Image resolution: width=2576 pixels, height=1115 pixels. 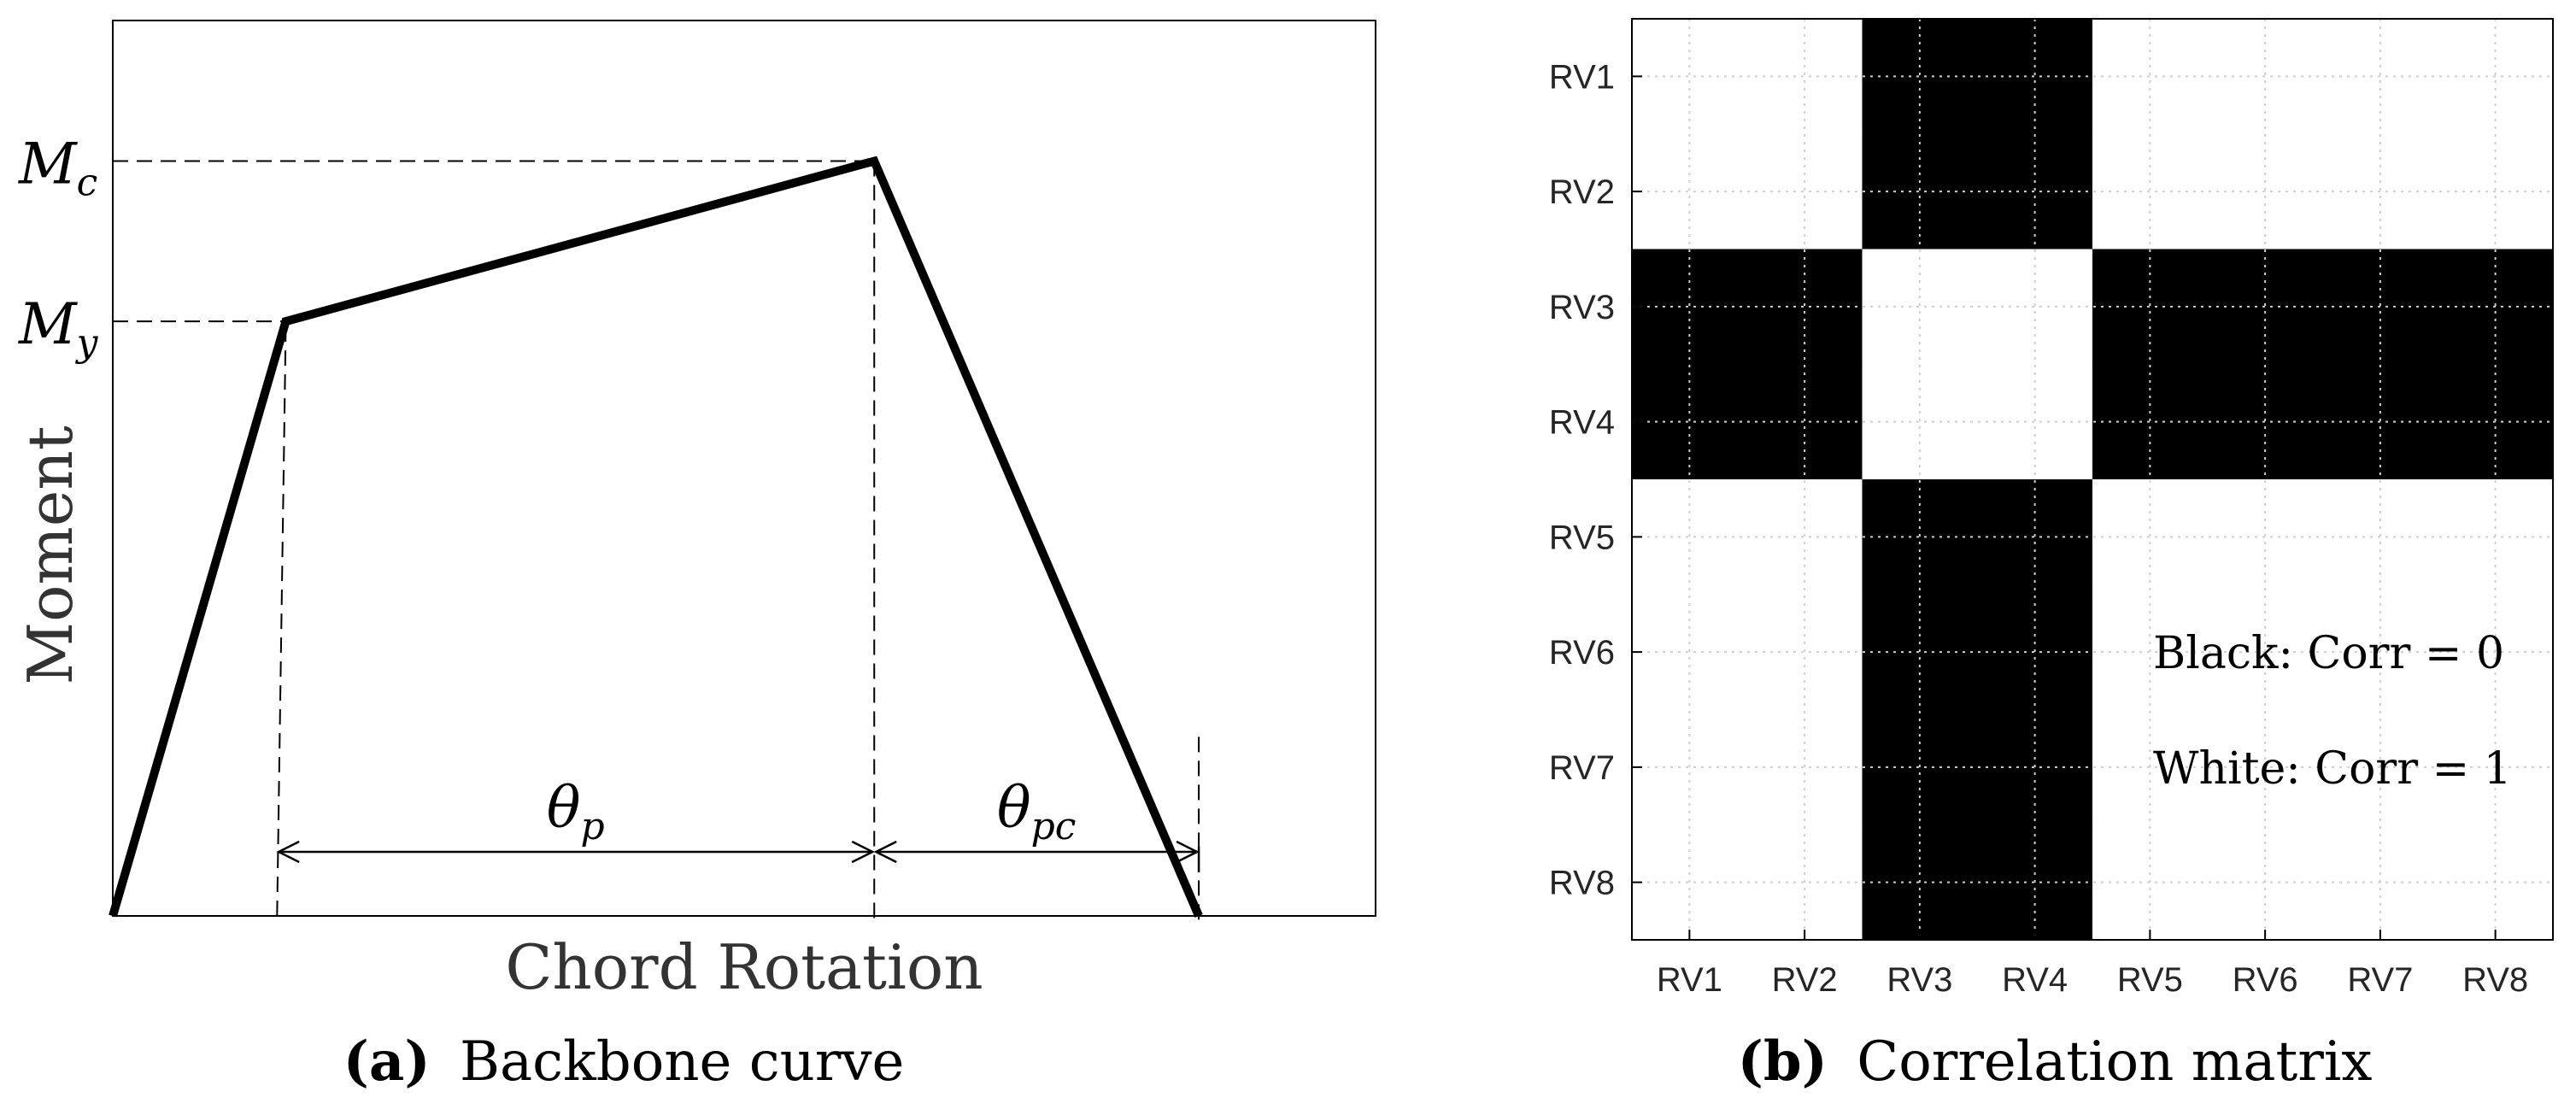 I want to click on cell-RV2-RV2, so click(x=1804, y=191).